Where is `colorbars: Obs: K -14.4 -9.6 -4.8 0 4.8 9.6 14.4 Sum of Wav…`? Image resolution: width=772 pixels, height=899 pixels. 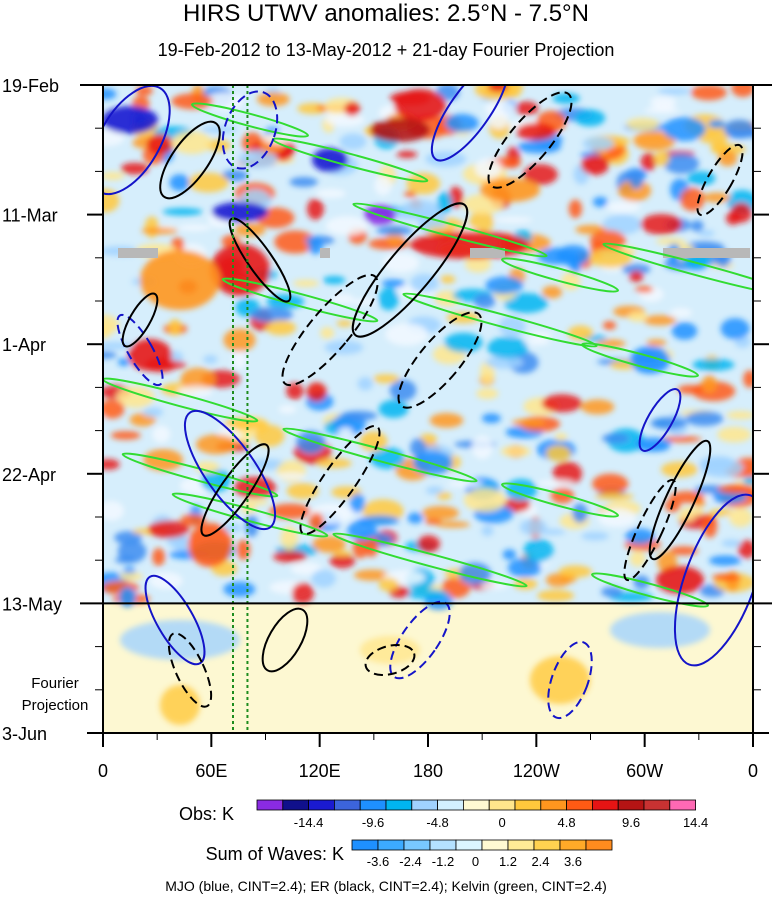
colorbars: Obs: K -14.4 -9.6 -4.8 0 4.8 9.6 14.4 Sum of Wav… is located at coordinates (443, 834).